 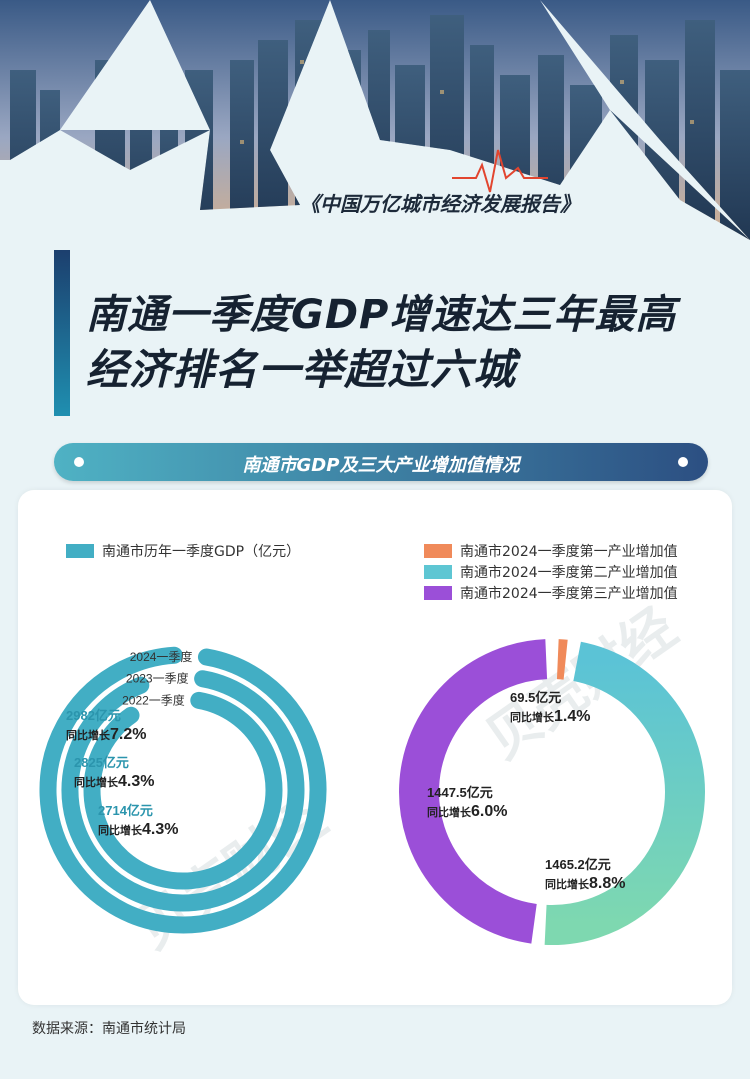 What do you see at coordinates (201, 552) in the screenshot?
I see `legend-label-gdp: 南通市历年一季度GDP（亿元）` at bounding box center [201, 552].